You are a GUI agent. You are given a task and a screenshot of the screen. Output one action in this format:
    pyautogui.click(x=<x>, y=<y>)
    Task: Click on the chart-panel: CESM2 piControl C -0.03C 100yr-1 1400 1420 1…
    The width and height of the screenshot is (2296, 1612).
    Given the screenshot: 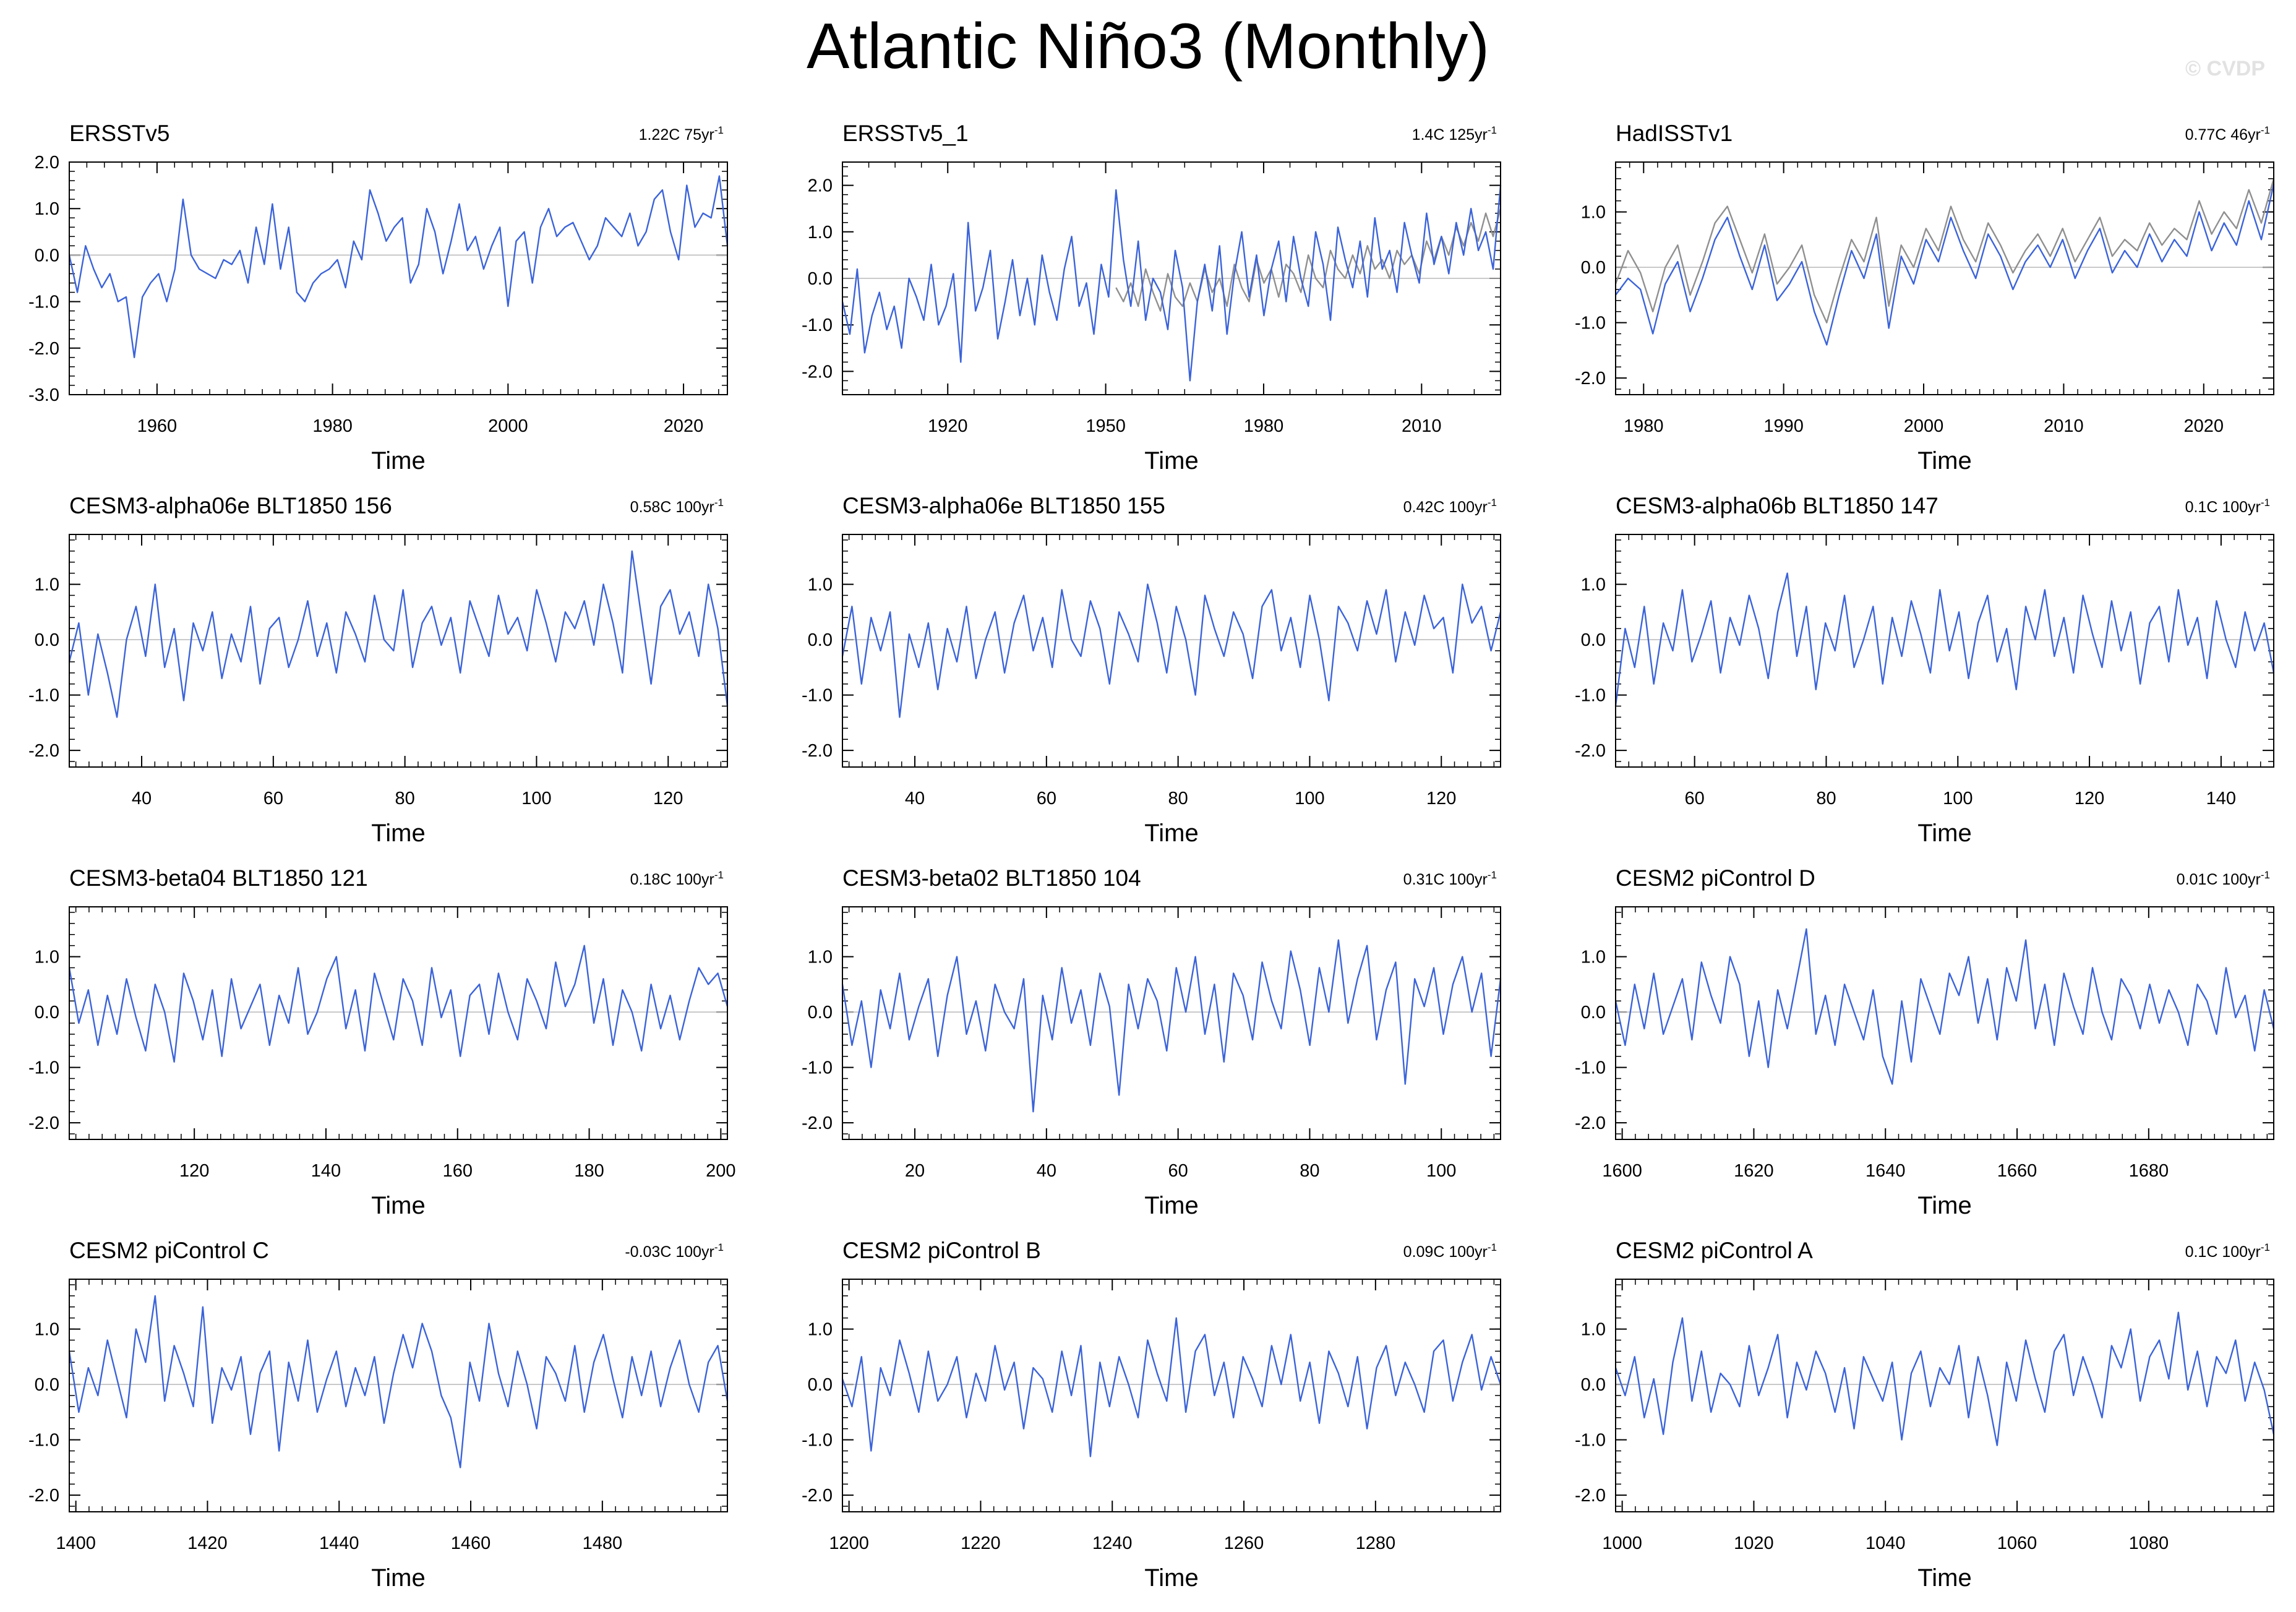 What is the action you would take?
    pyautogui.click(x=378, y=1415)
    